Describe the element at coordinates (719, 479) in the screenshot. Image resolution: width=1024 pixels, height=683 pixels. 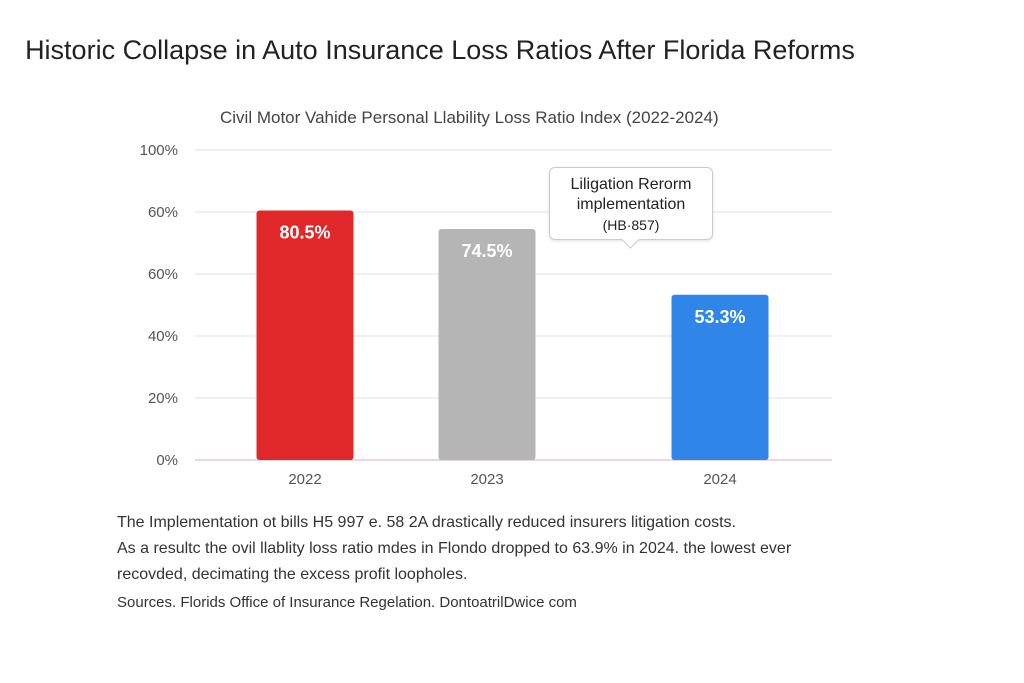
I see `x-tick-label: 2024` at that location.